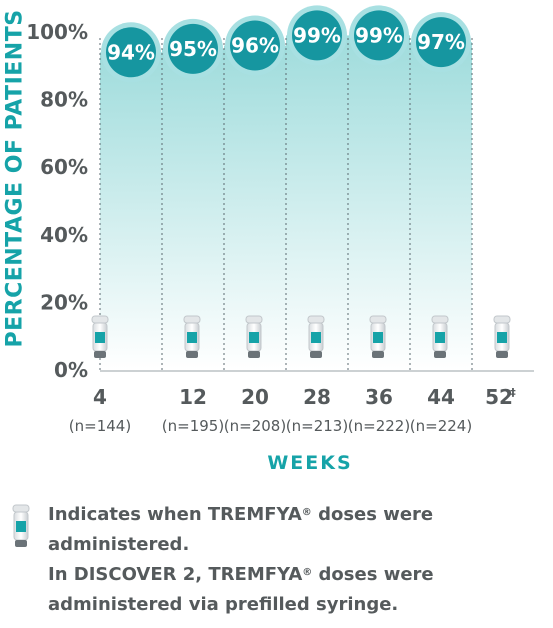 The image size is (553, 628). What do you see at coordinates (175, 514) in the screenshot?
I see `legend-line-1-a: Indicates when TREMFYA` at bounding box center [175, 514].